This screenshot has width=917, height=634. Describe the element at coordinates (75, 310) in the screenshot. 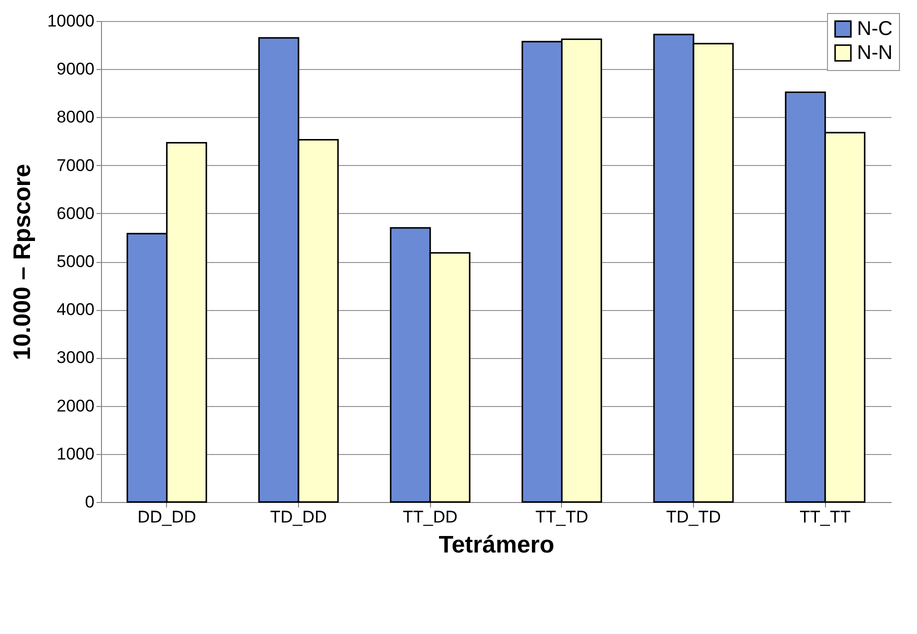

I see `y-tick-label: 4000` at that location.